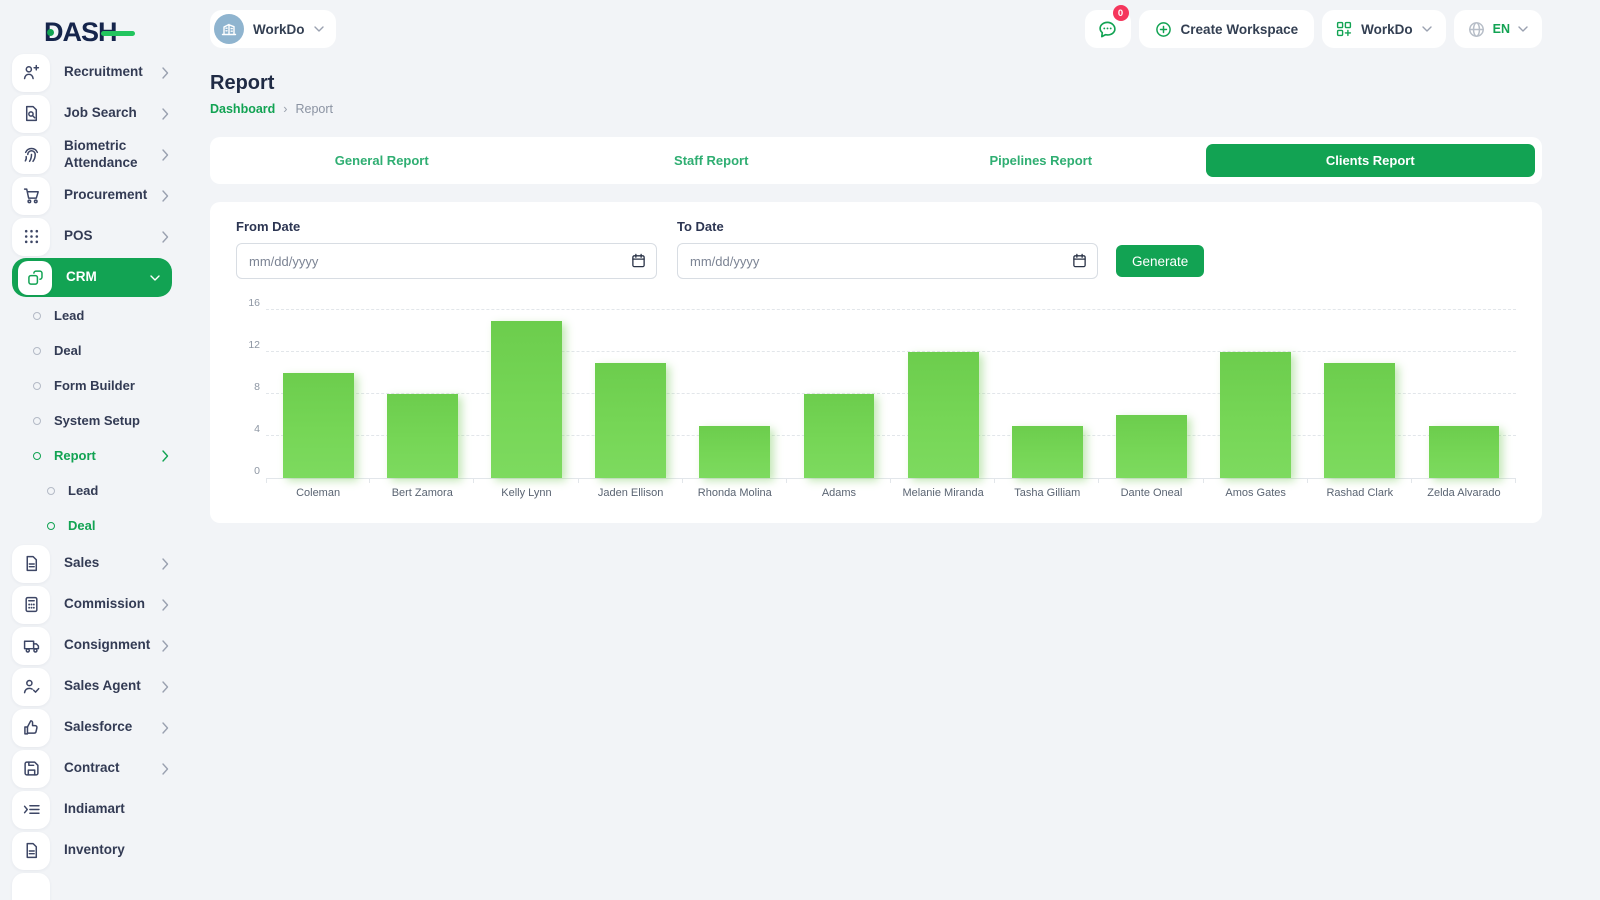 The width and height of the screenshot is (1600, 900). Describe the element at coordinates (1047, 493) in the screenshot. I see `x-axis-label: Tasha Gilliam` at that location.